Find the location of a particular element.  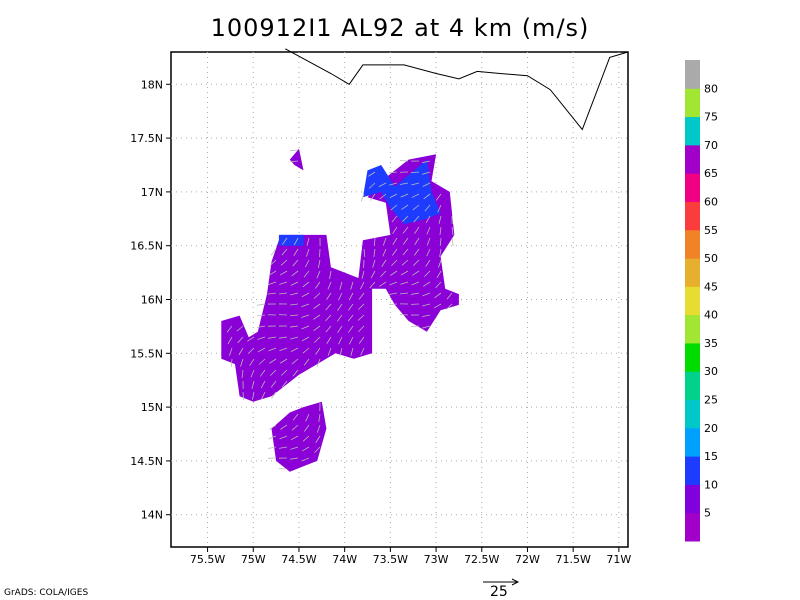

lat-tick-label: 17.5N is located at coordinates (146, 138).